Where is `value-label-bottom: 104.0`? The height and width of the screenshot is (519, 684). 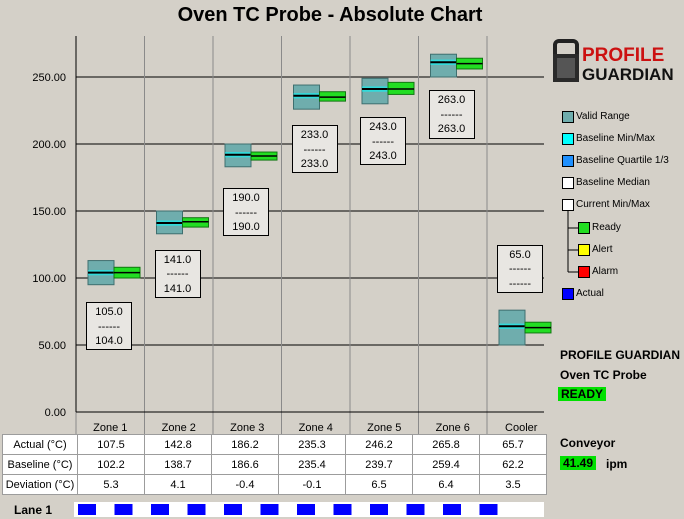
value-label-bottom: 104.0 is located at coordinates (109, 341).